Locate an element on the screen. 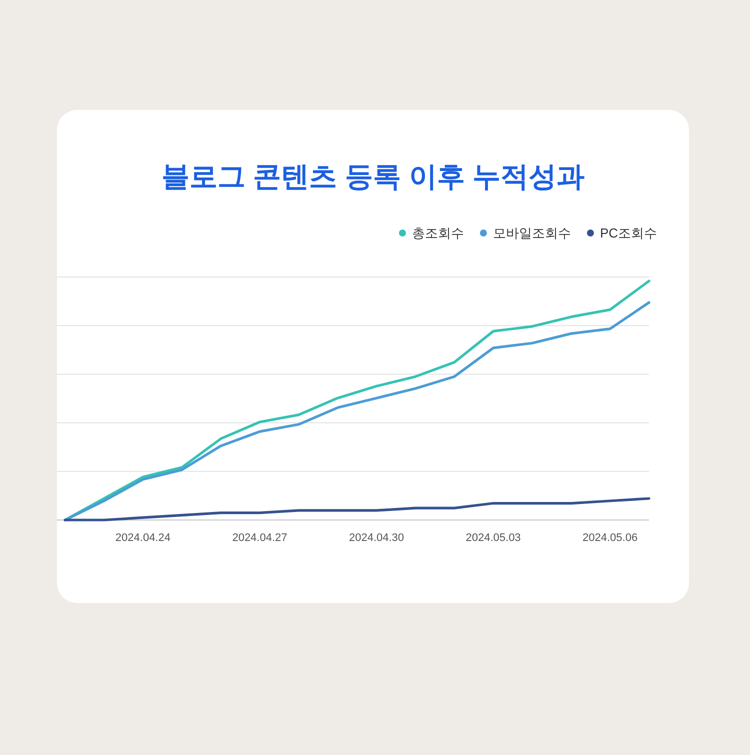 The height and width of the screenshot is (755, 750). legend-label: 총조회수 is located at coordinates (438, 233).